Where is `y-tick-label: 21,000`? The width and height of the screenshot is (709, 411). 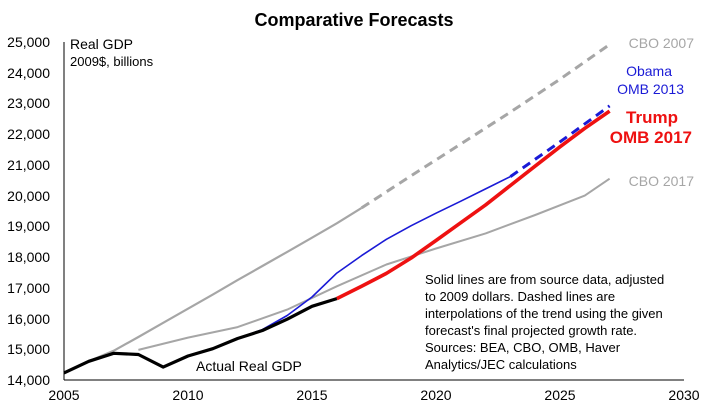 y-tick-label: 21,000 is located at coordinates (28, 165).